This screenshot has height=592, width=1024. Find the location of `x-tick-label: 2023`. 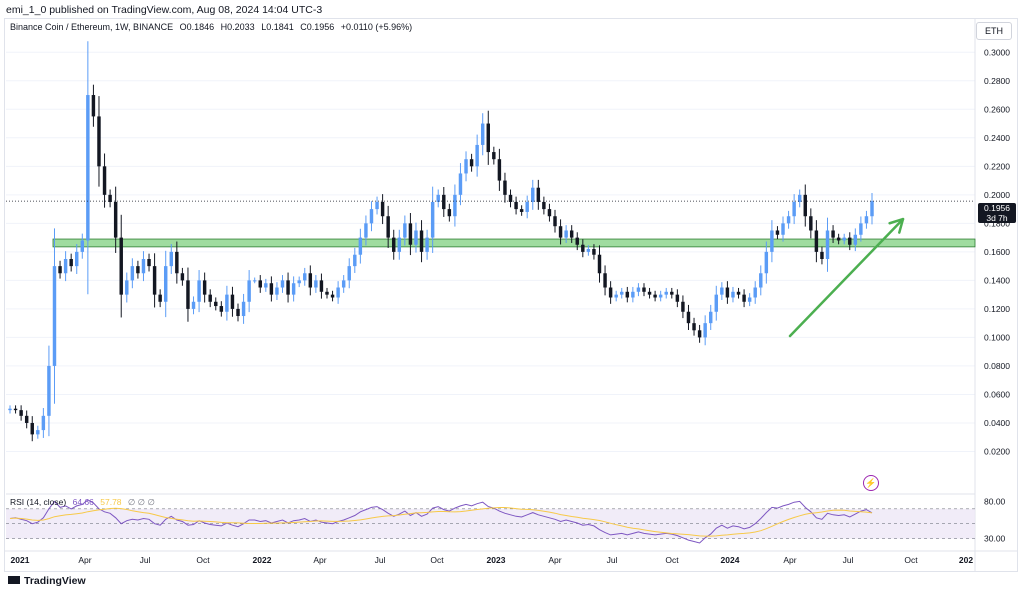

x-tick-label: 2023 is located at coordinates (496, 560).